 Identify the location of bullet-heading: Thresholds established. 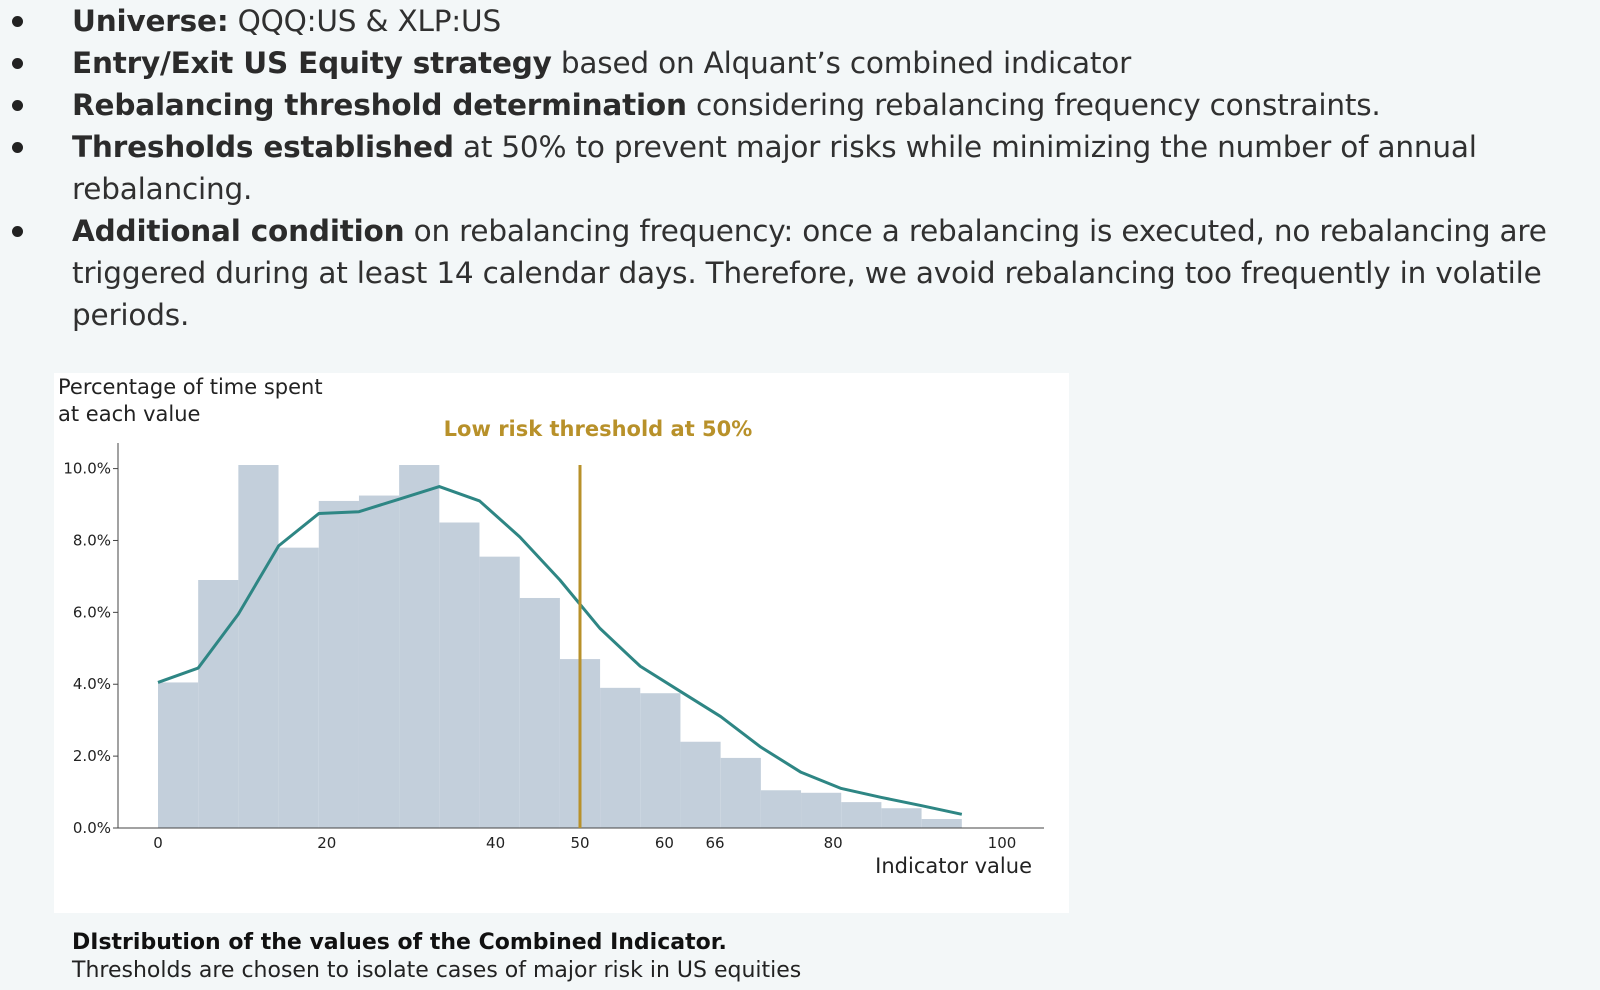
(263, 147).